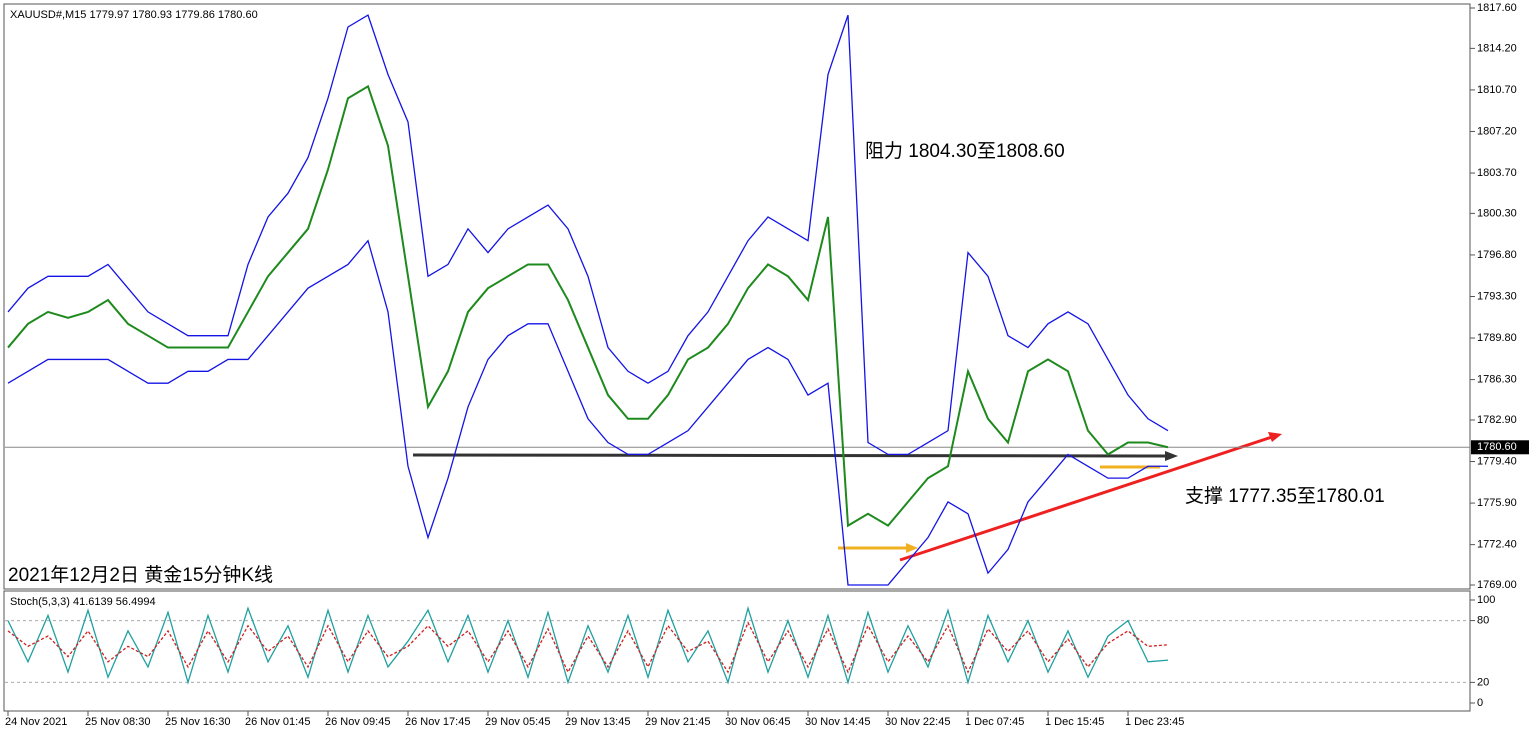  Describe the element at coordinates (1497, 8) in the screenshot. I see `y-tick-label: 1817.60` at that location.